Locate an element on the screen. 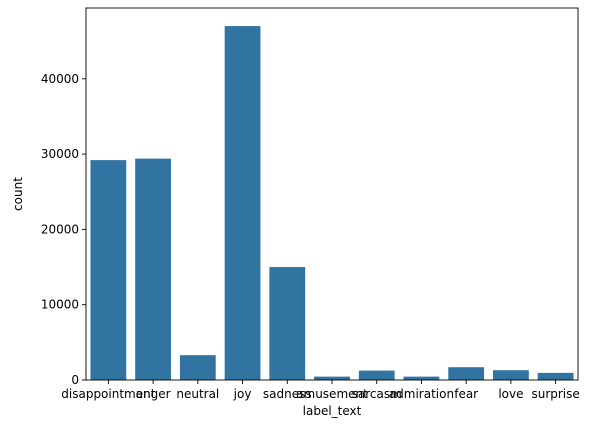 This screenshot has height=433, width=594. bar-surprise is located at coordinates (555, 376).